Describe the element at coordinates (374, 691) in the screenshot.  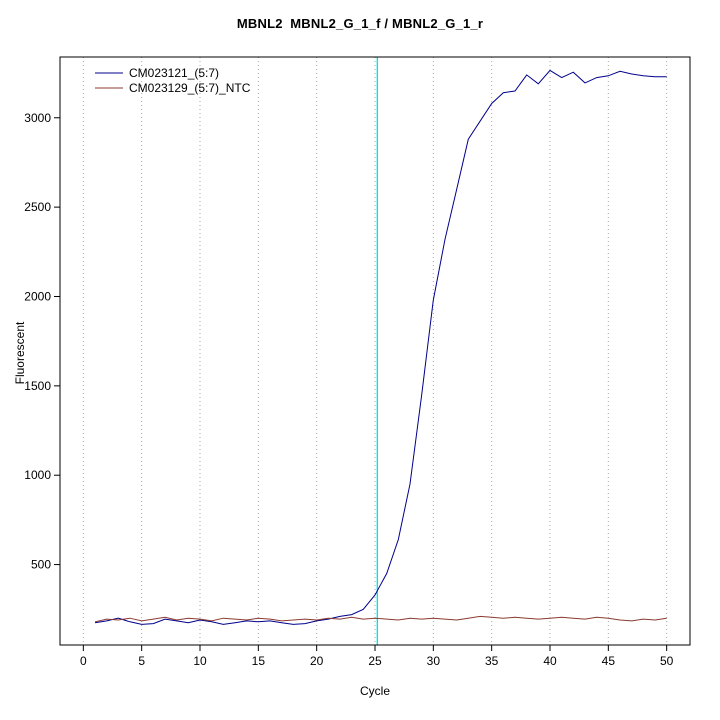
I see `x-axis-label: Cycle` at that location.